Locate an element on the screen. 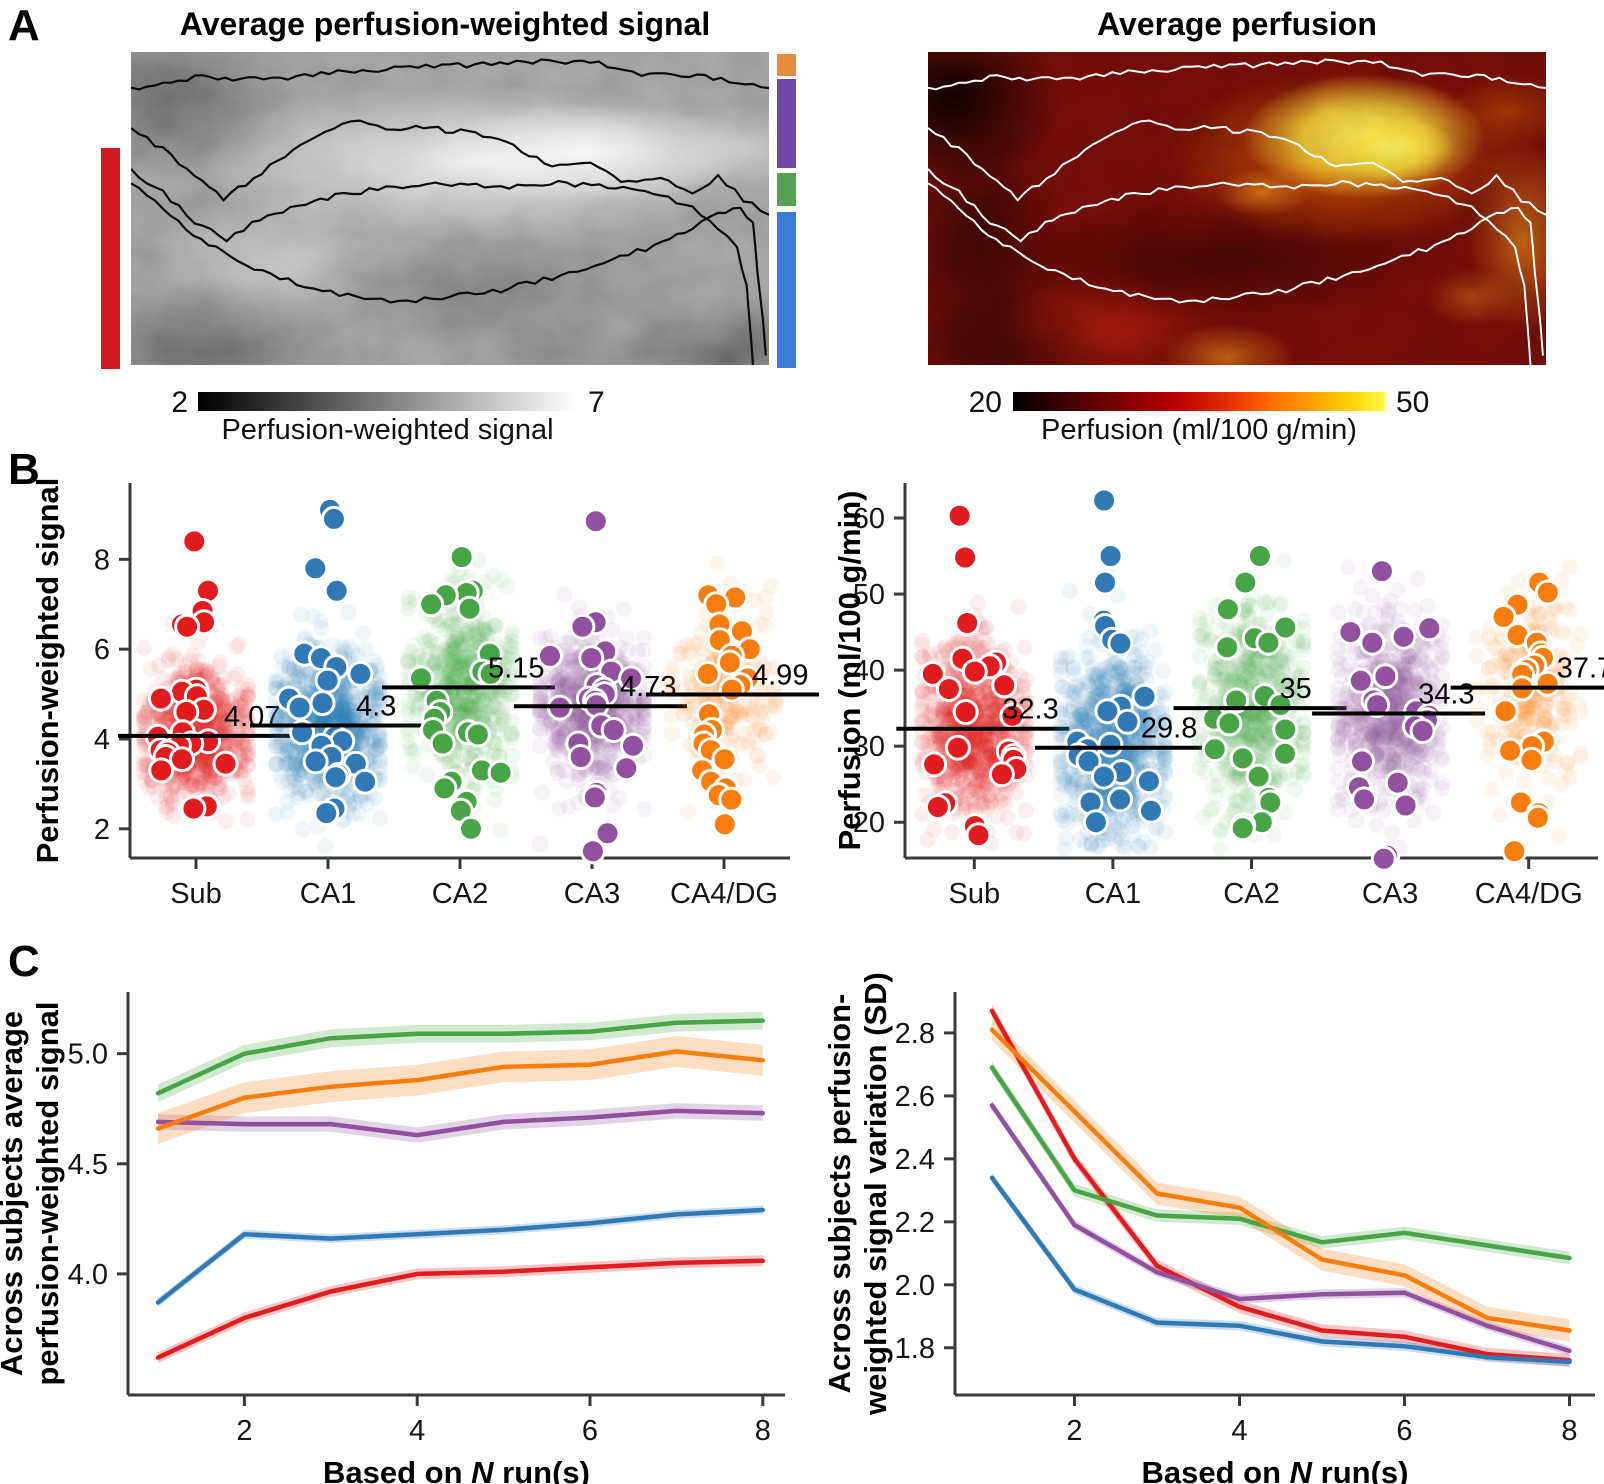 The width and height of the screenshot is (1604, 1484). series-line-Sub is located at coordinates (460, 1309).